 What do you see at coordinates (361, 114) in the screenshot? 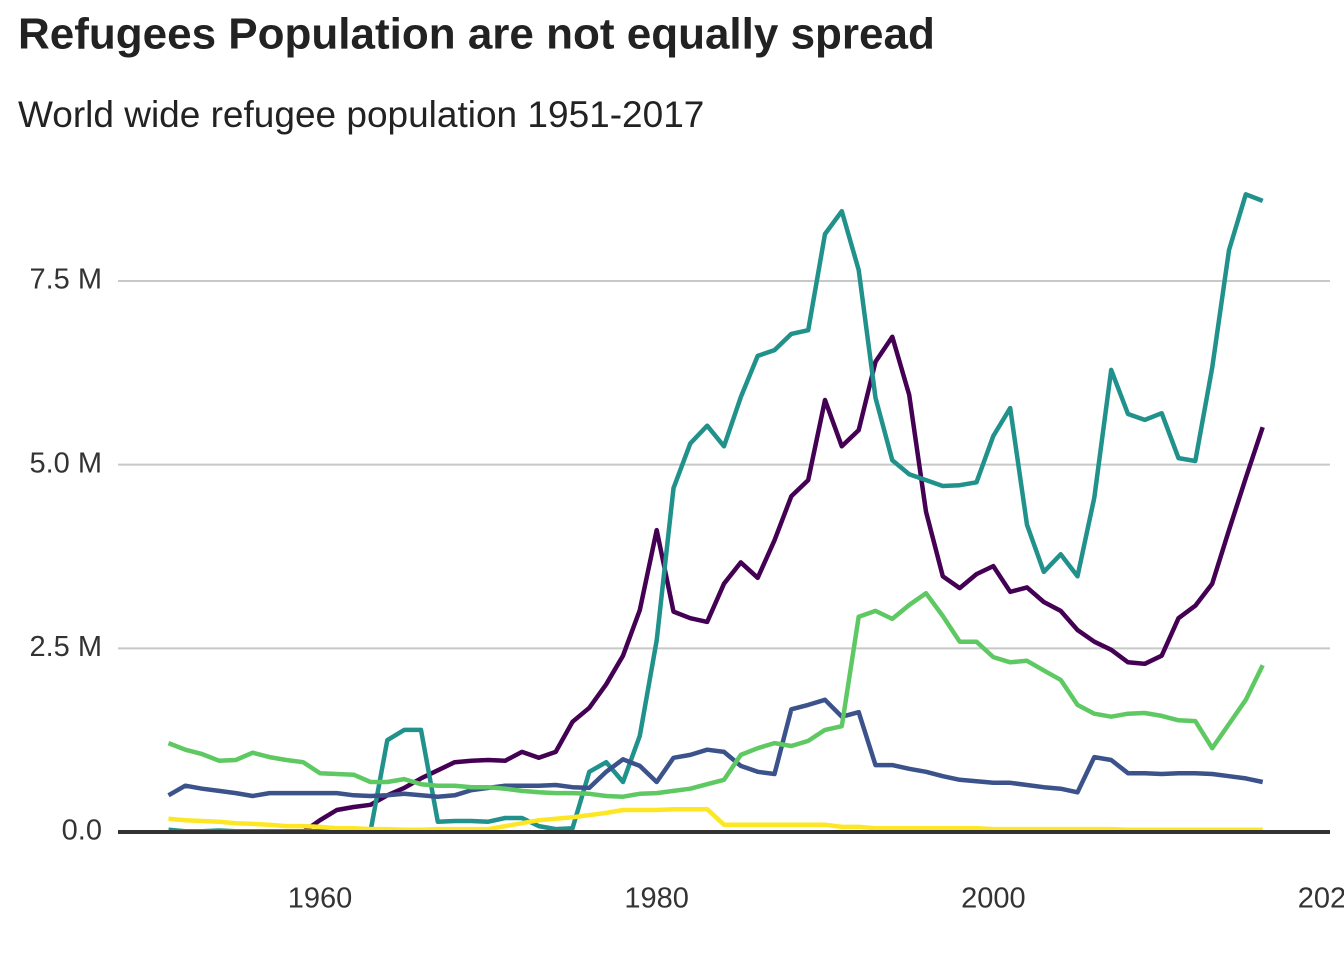
I see `chart-subtitle: World wide refugee population 1951-2017` at bounding box center [361, 114].